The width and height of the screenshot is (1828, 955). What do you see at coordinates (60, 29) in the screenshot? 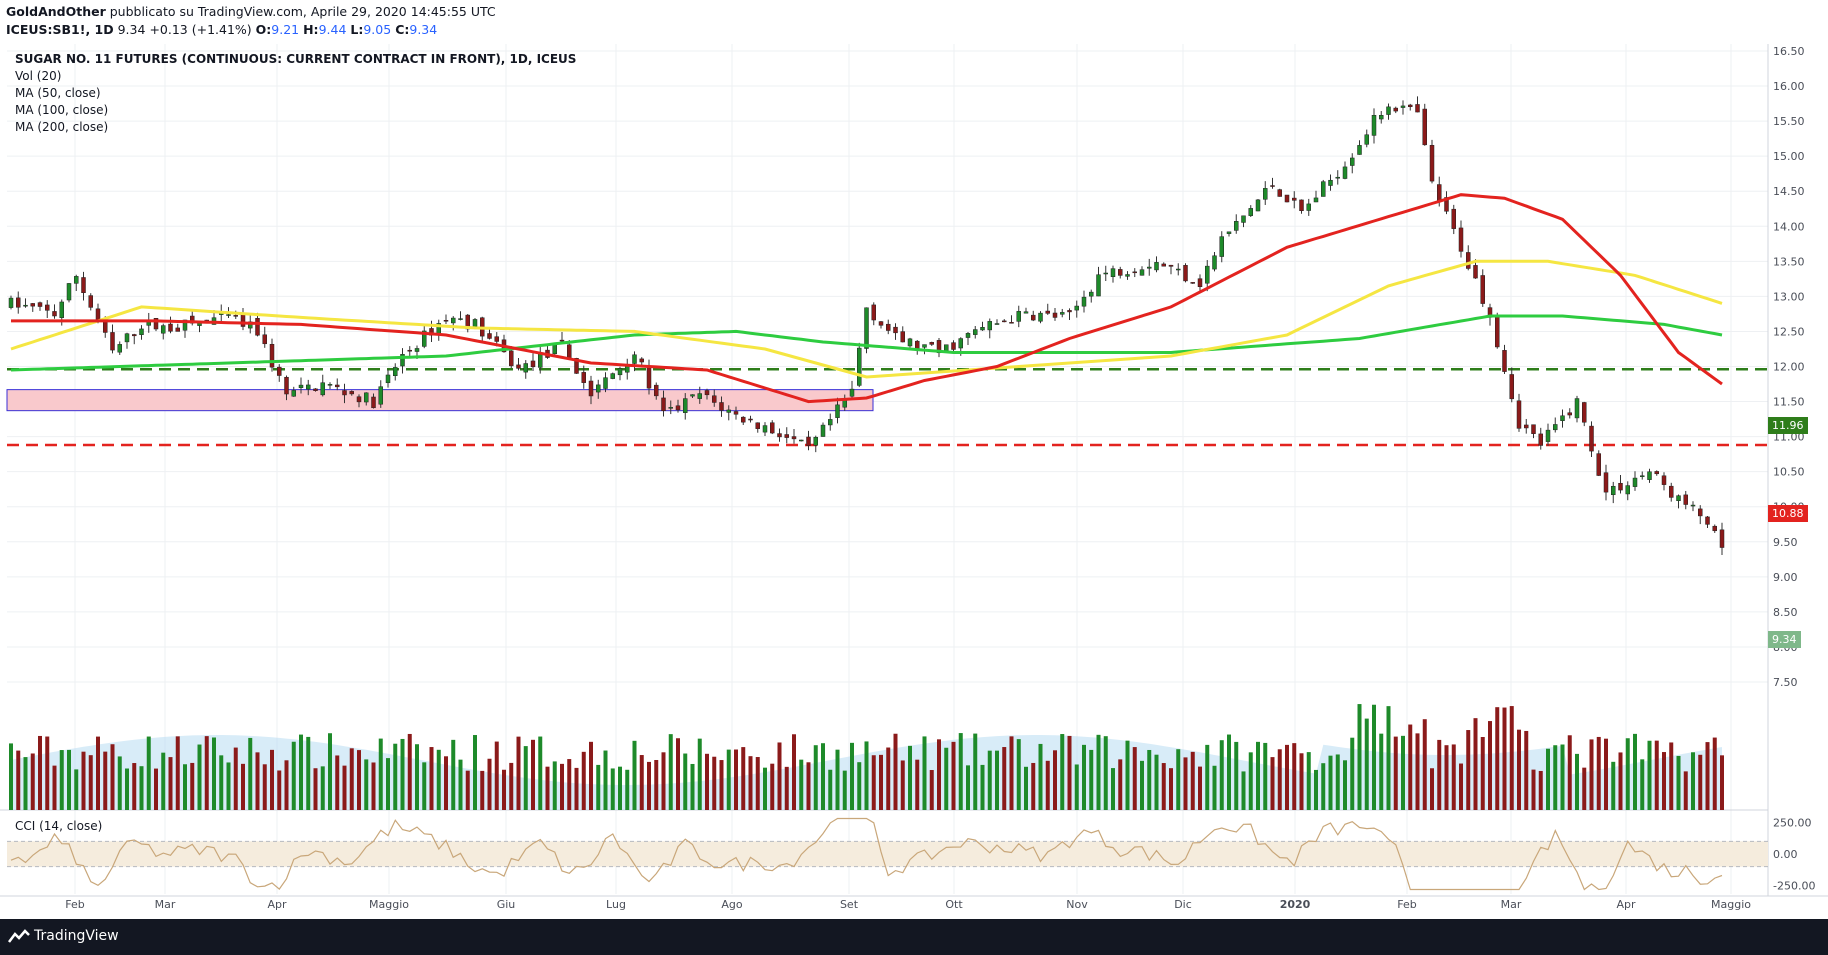
I see `symbol-label: ICEUS:SB1!, 1D` at bounding box center [60, 29].